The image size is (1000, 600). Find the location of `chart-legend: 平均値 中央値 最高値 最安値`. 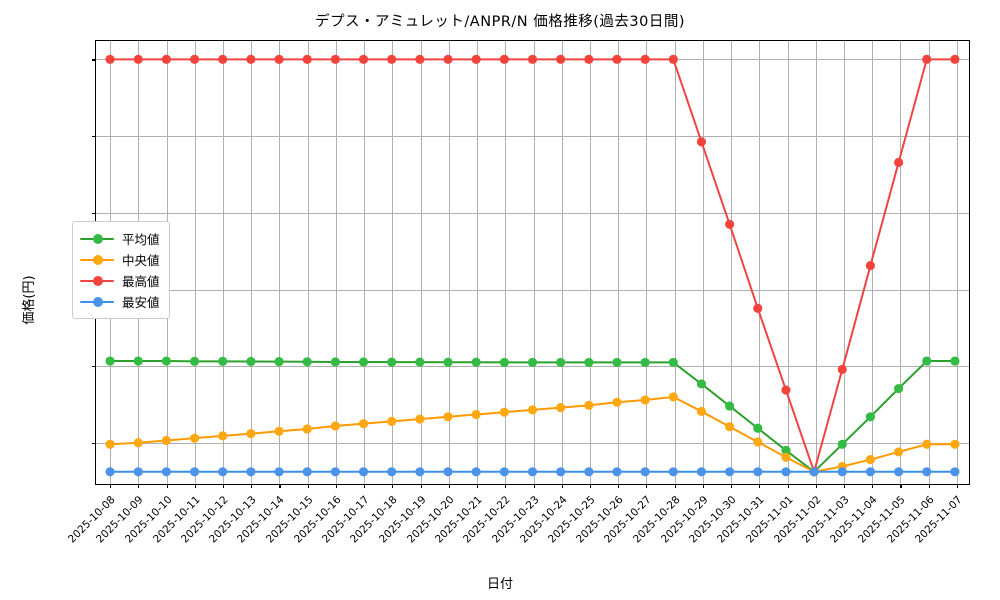

chart-legend: 平均値 中央値 最高値 最安値 is located at coordinates (121, 270).